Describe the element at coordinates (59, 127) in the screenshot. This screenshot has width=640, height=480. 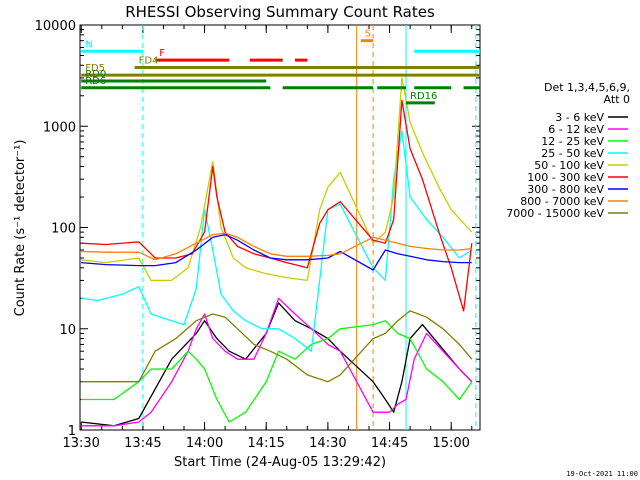
I see `y-tick-label: 1000` at that location.